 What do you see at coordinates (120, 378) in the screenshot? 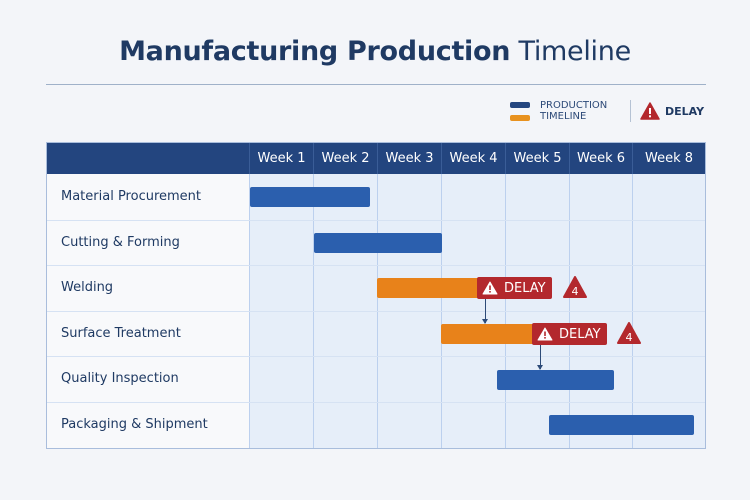
I see `task-label-quality-inspection: Quality Inspection` at bounding box center [120, 378].